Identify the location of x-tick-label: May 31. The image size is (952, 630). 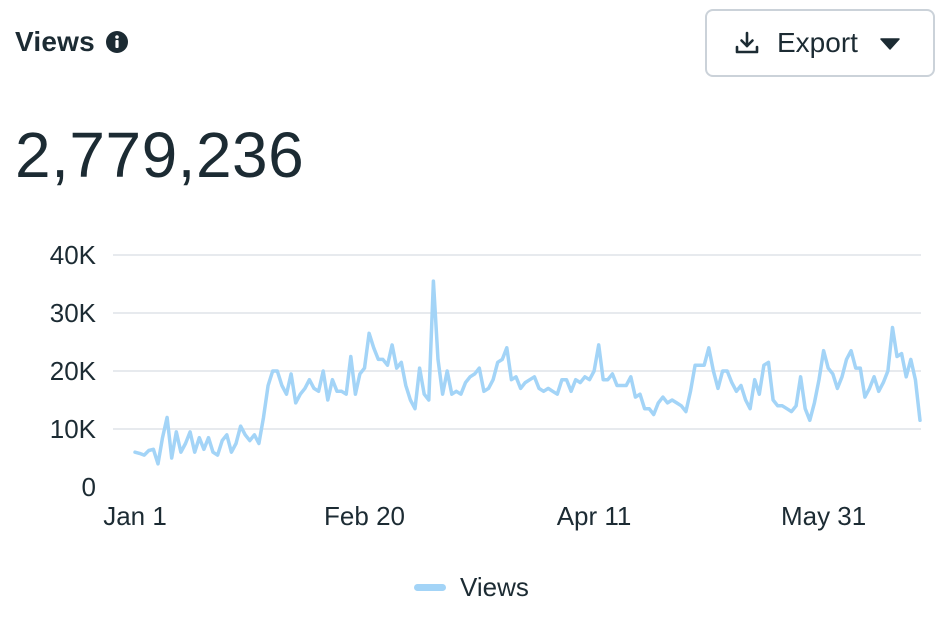
(823, 516).